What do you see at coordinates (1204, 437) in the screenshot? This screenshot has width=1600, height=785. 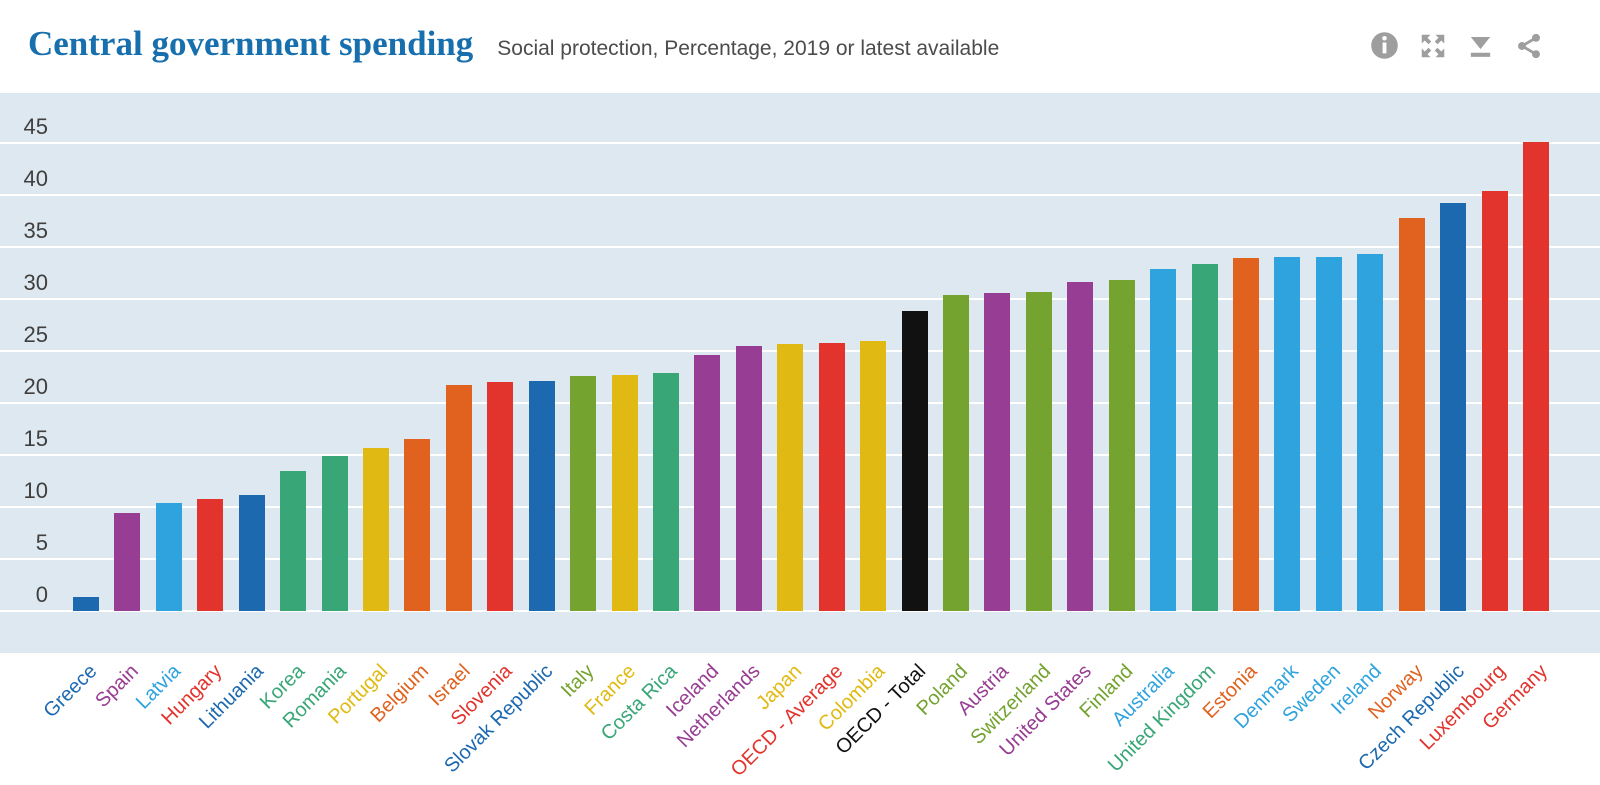 I see `bar-united-kingdom` at bounding box center [1204, 437].